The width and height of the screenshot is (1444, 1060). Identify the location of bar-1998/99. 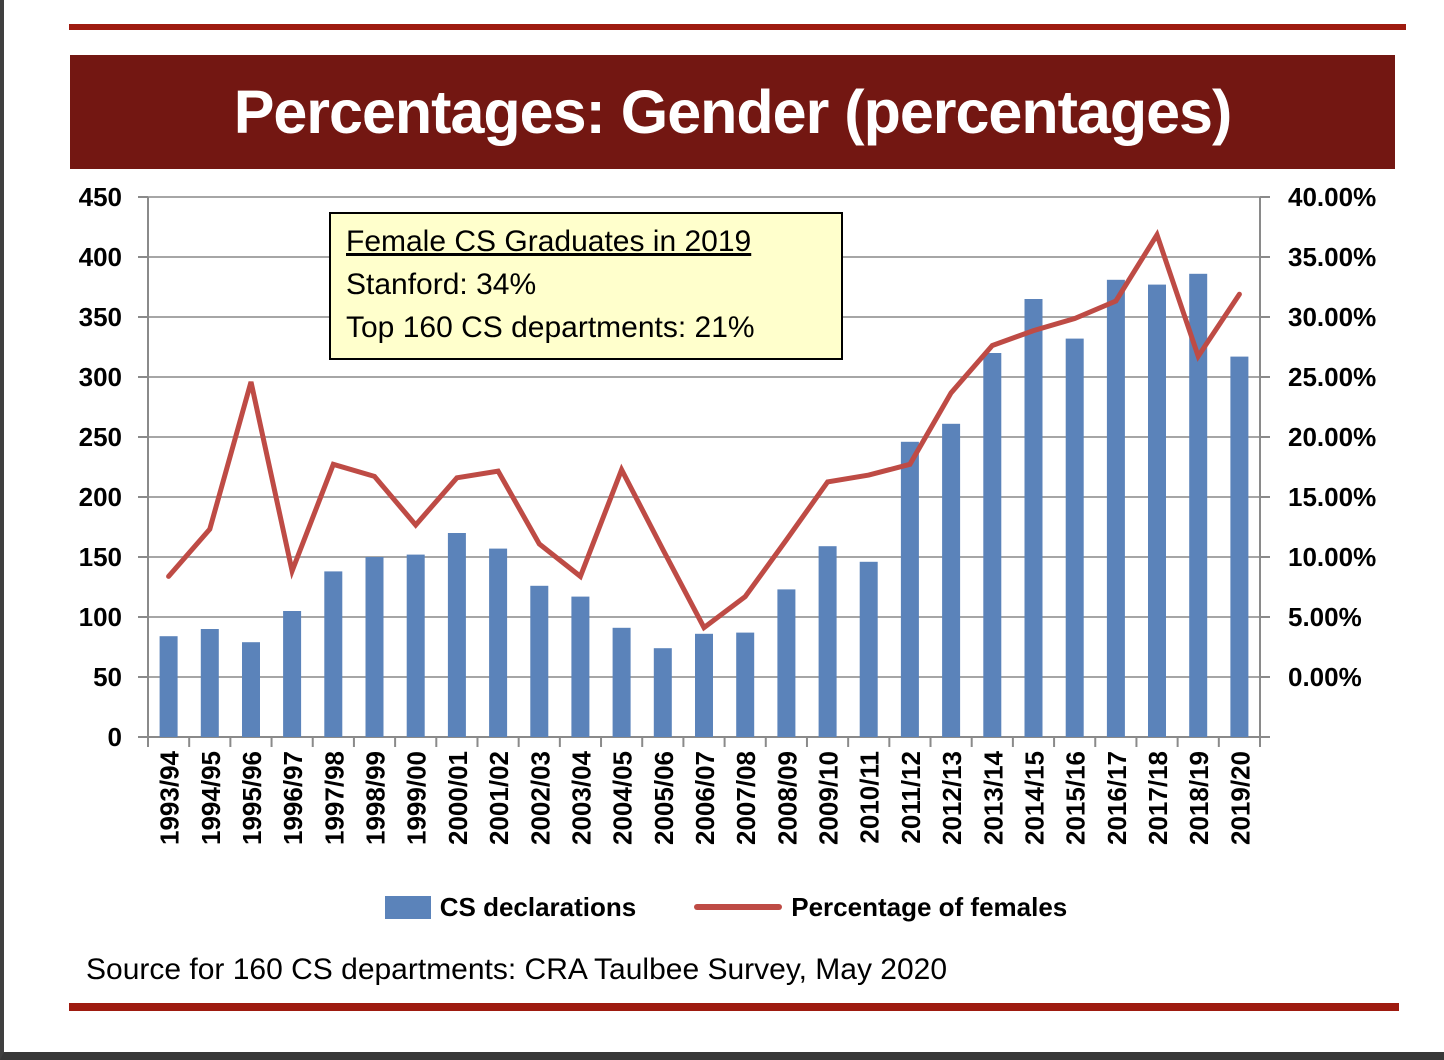
(374, 647).